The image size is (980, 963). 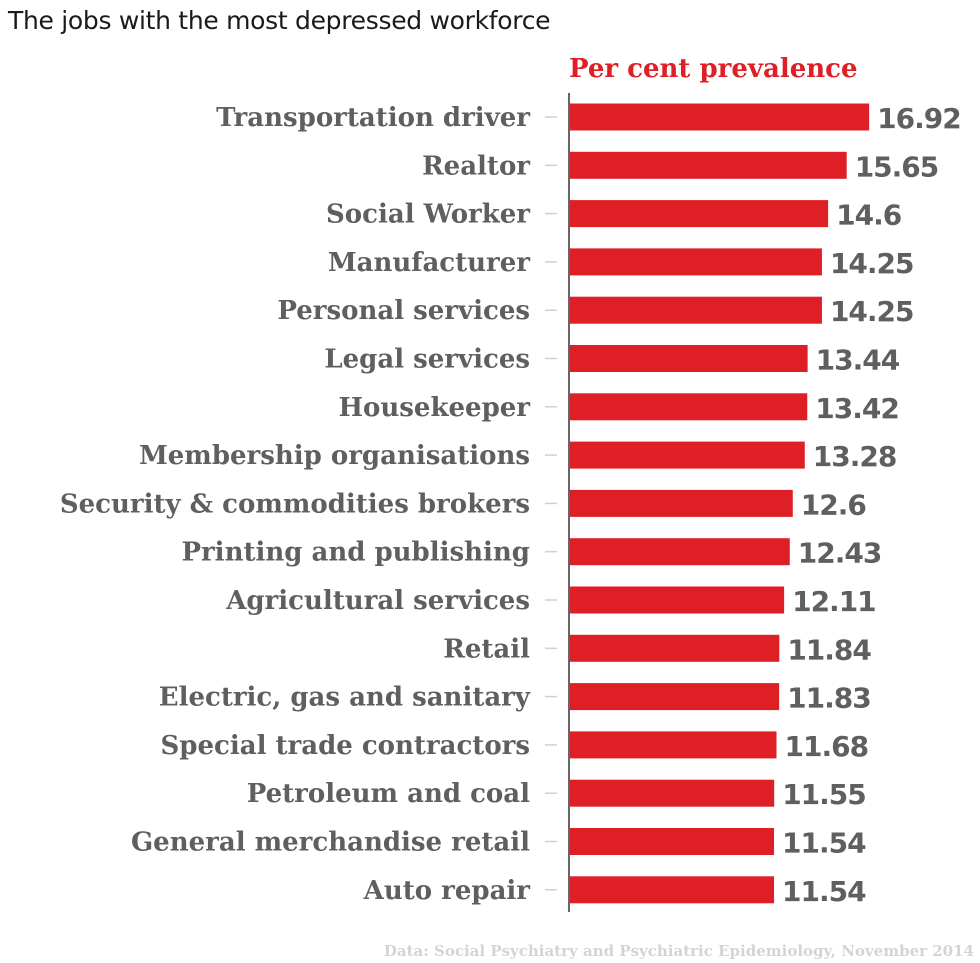 What do you see at coordinates (447, 891) in the screenshot?
I see `category-label: Auto repair` at bounding box center [447, 891].